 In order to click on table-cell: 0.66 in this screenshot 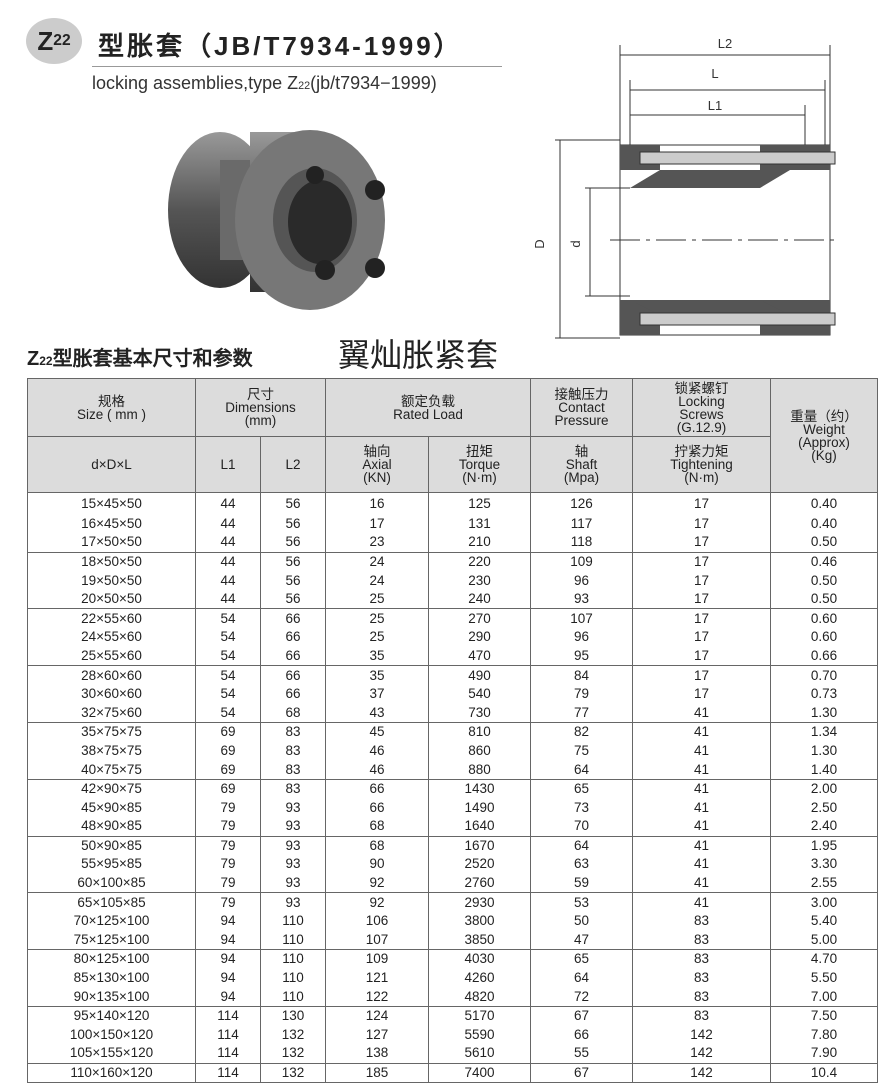, I will do `click(824, 656)`.